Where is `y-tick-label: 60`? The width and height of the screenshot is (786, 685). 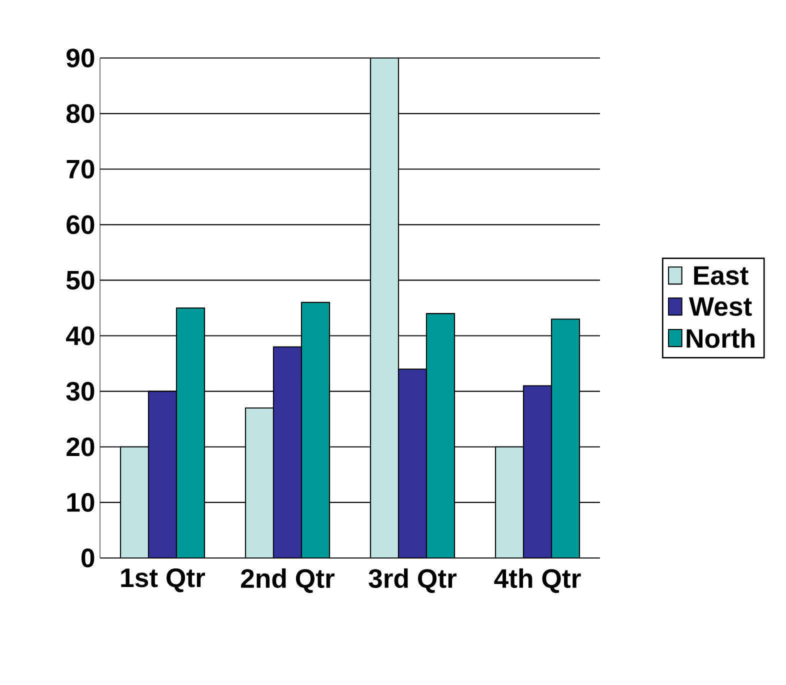
y-tick-label: 60 is located at coordinates (80, 224).